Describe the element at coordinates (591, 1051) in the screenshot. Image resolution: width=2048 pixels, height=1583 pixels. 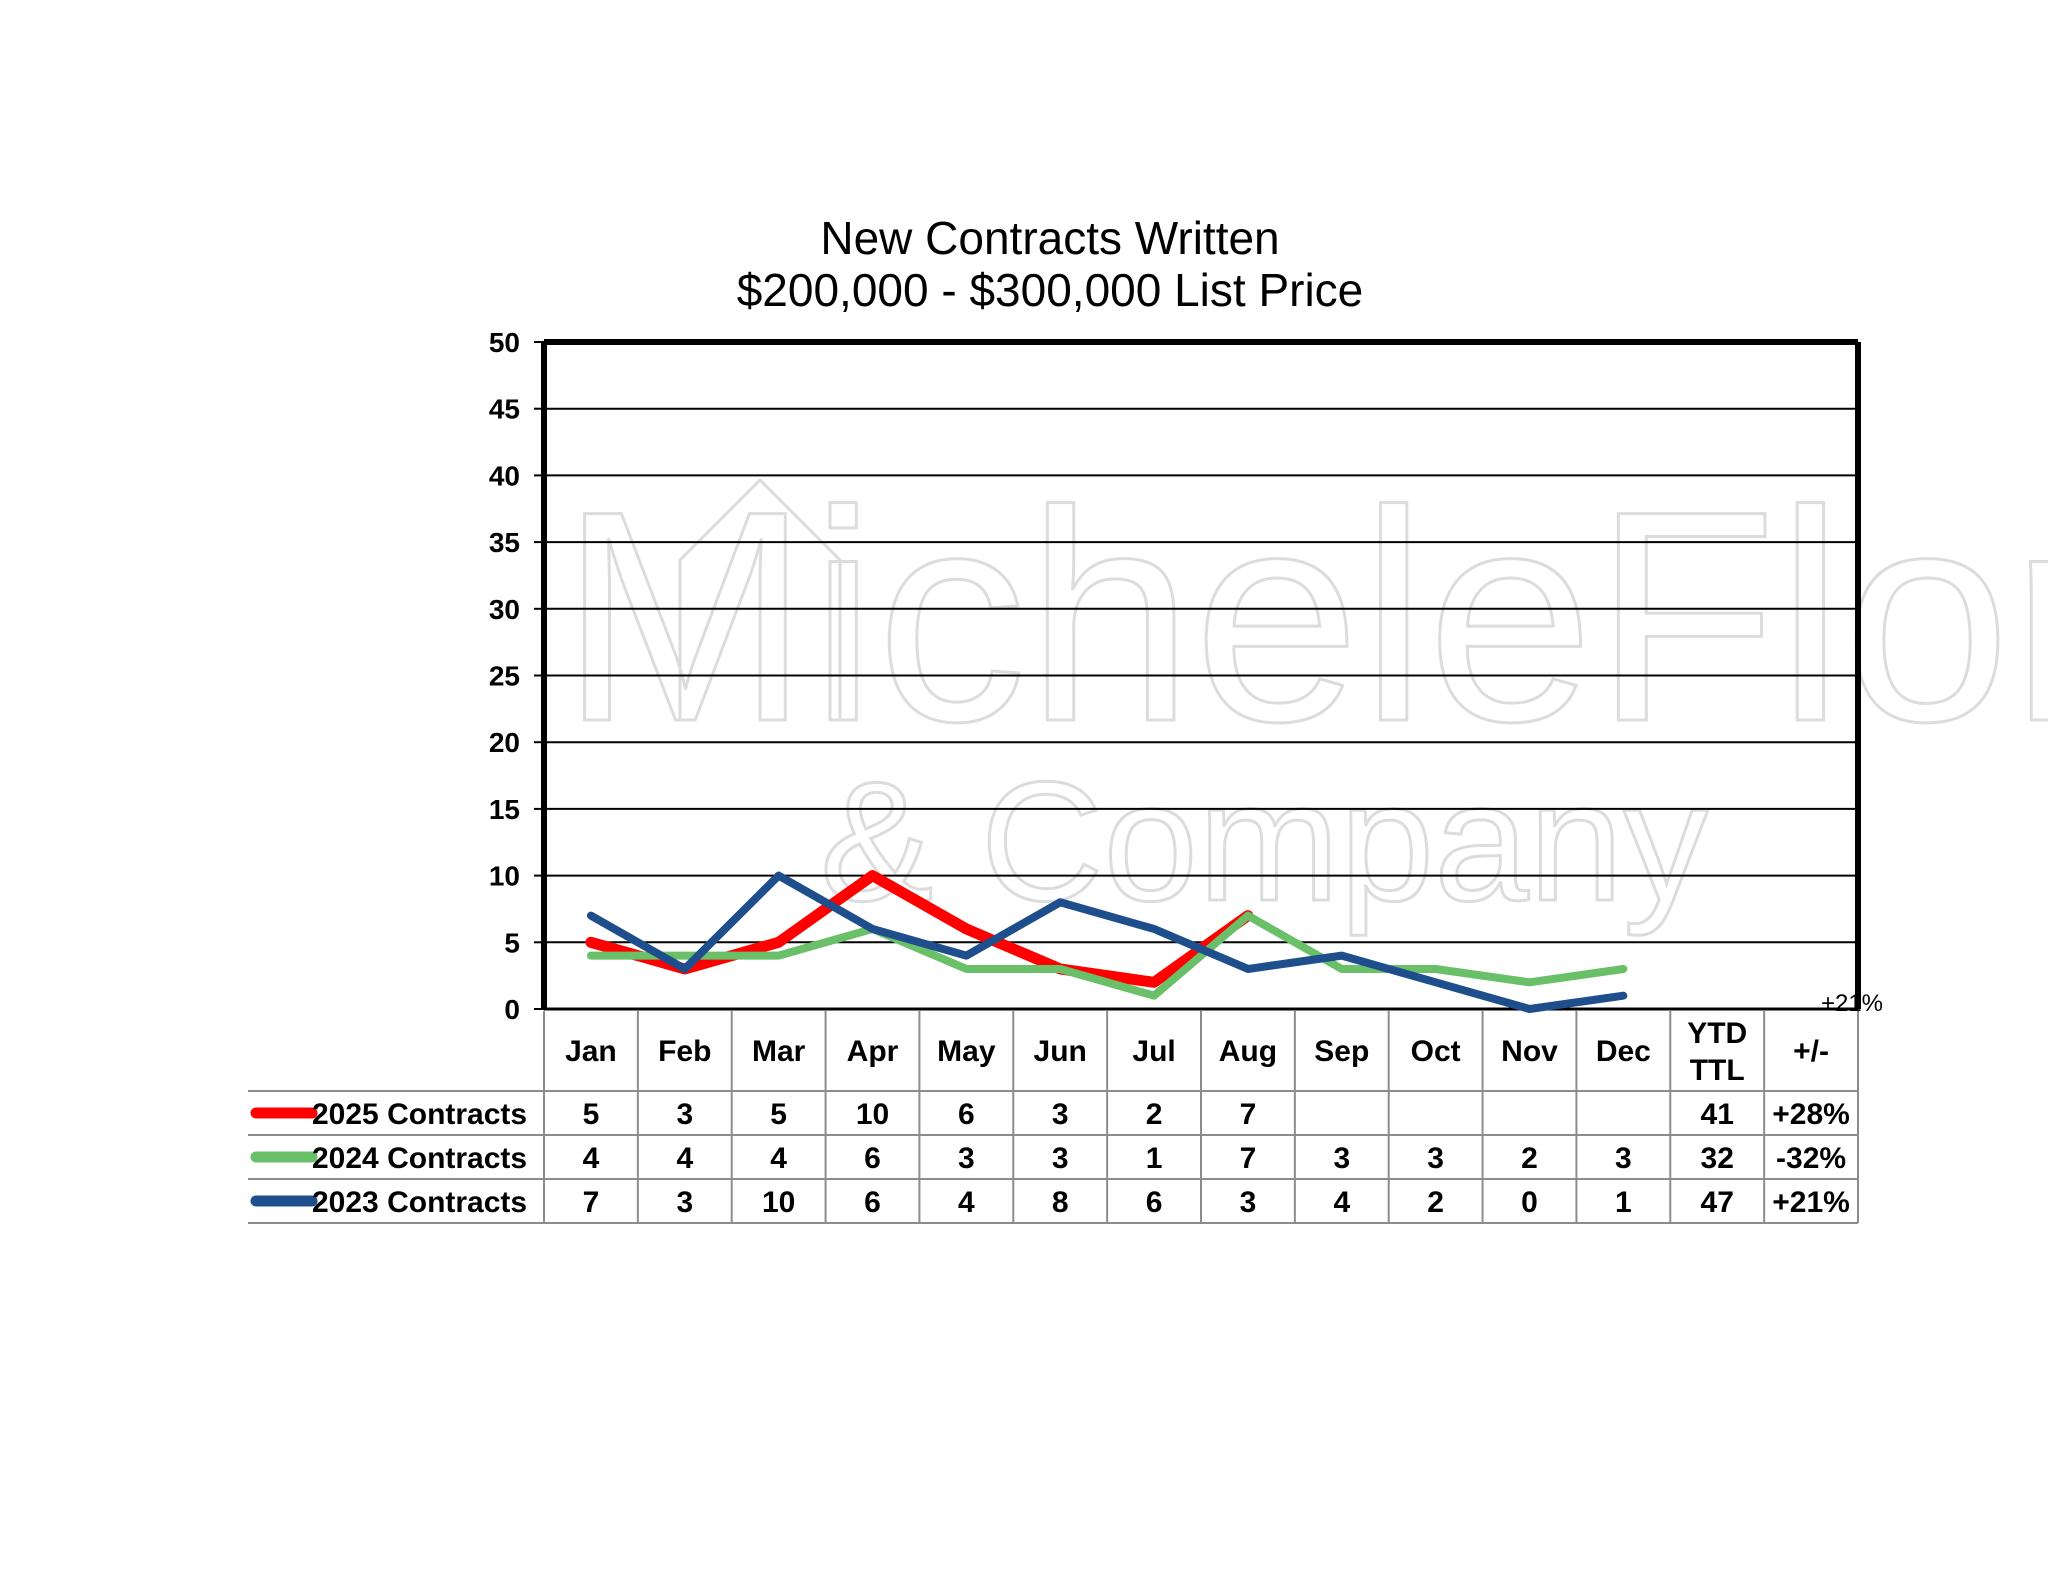
I see `x-tick-label: Jan` at that location.